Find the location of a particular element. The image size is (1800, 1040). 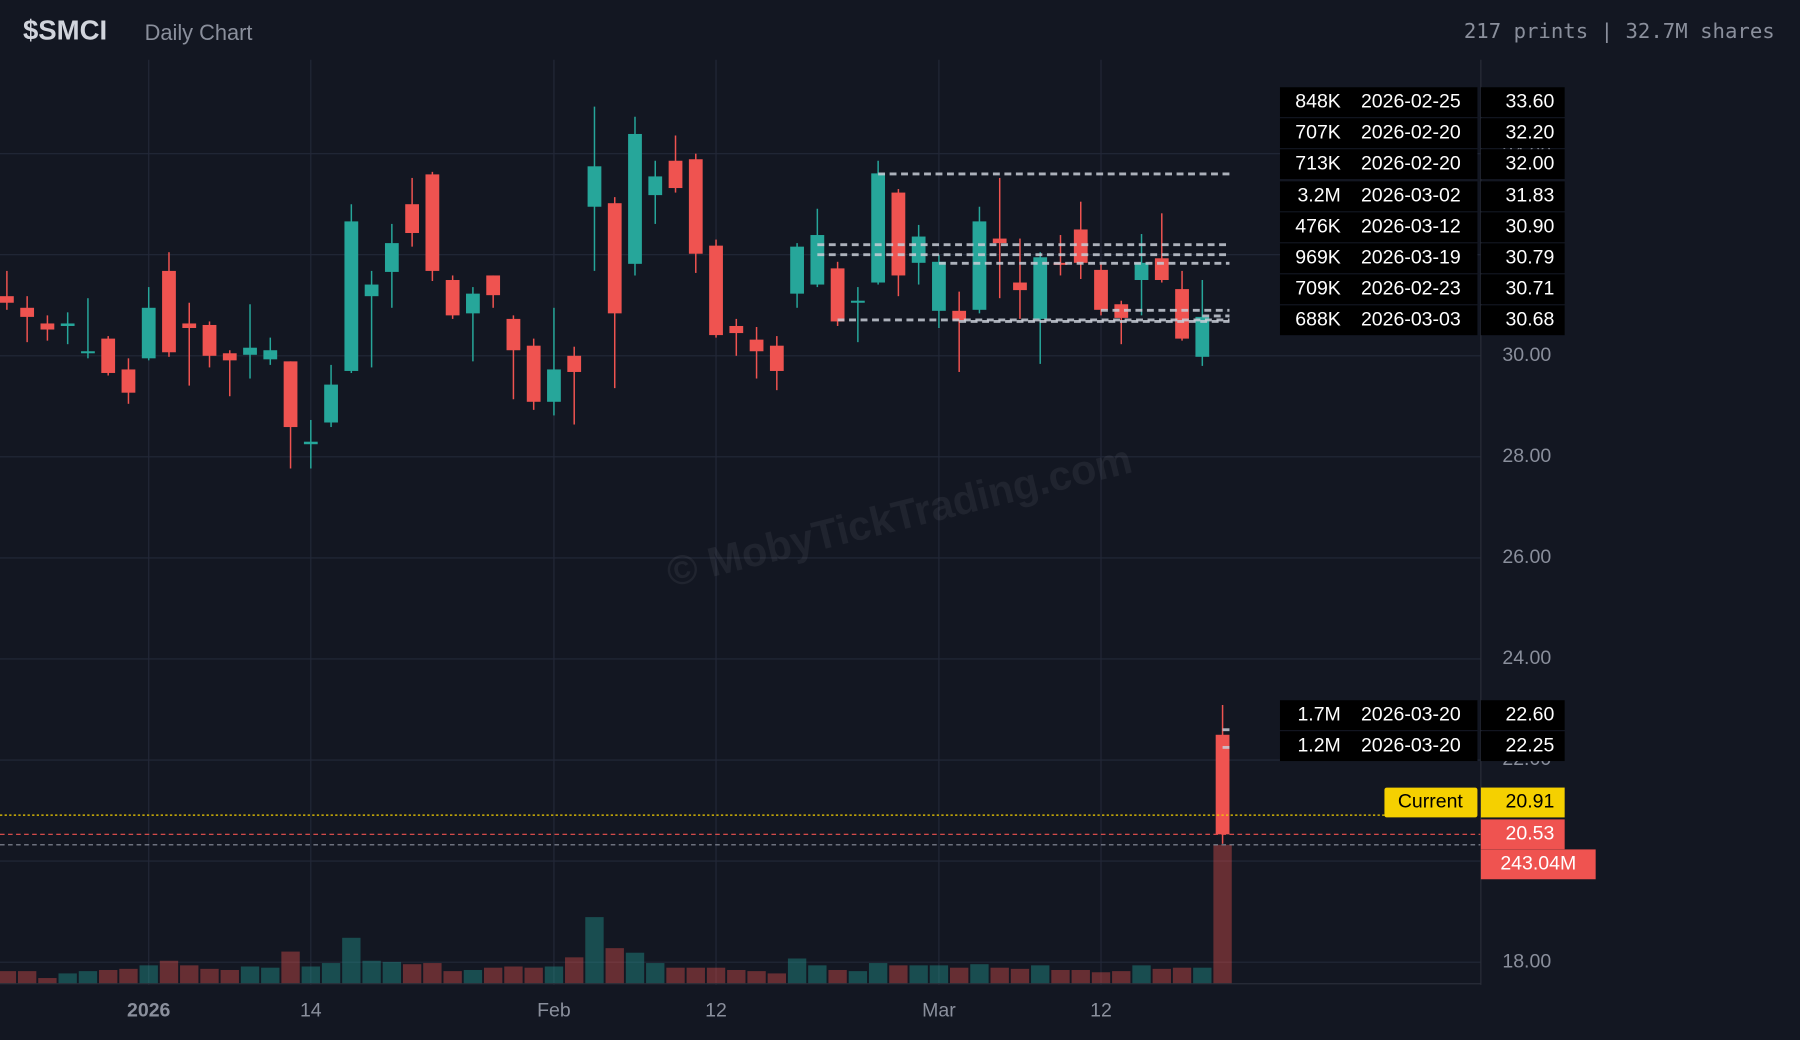

last-close-bg is located at coordinates (1522, 834).